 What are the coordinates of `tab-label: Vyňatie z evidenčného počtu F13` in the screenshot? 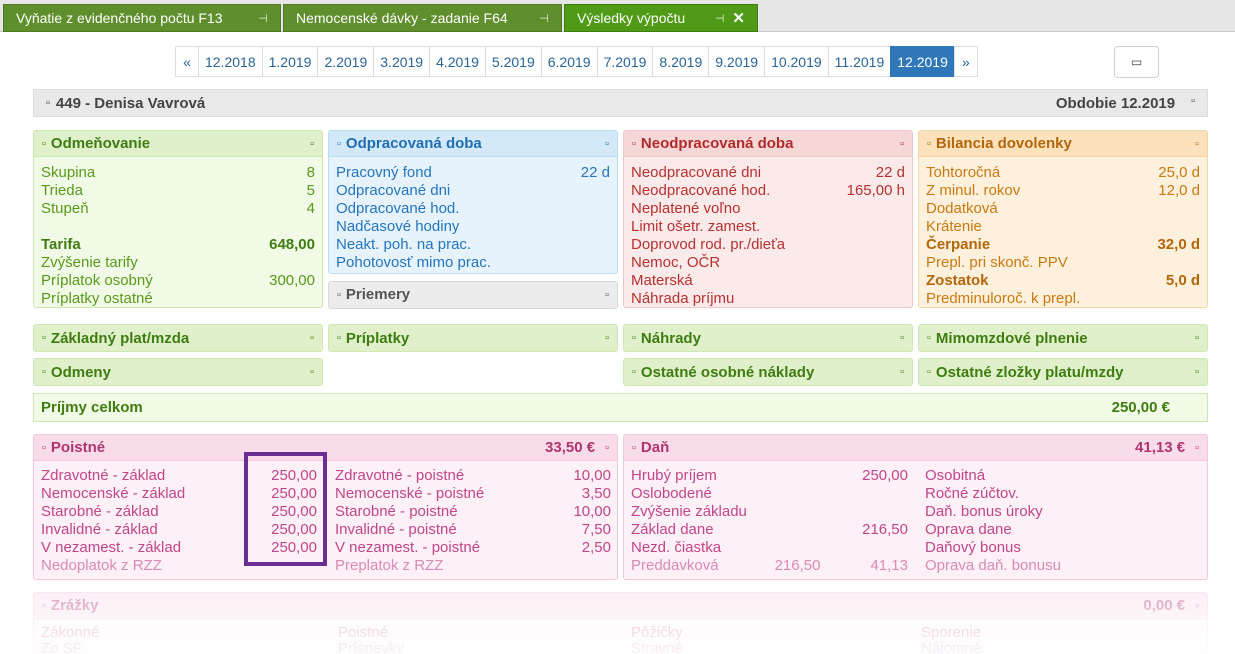 It's located at (119, 18).